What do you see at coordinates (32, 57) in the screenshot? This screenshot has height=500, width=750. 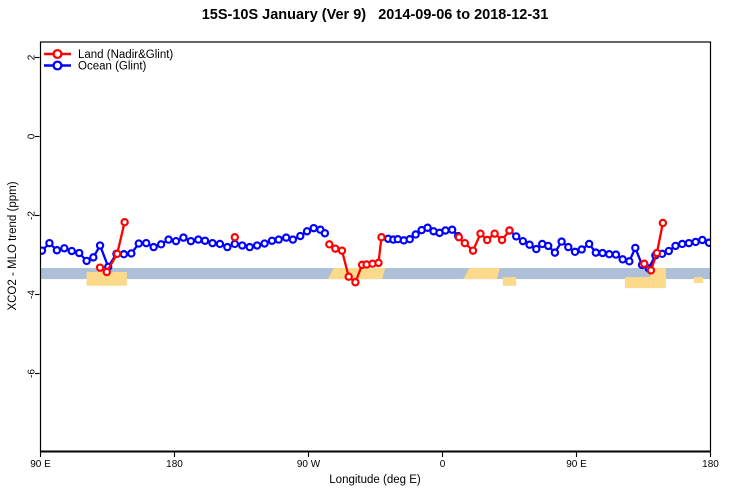 I see `y-tick-label: 2` at bounding box center [32, 57].